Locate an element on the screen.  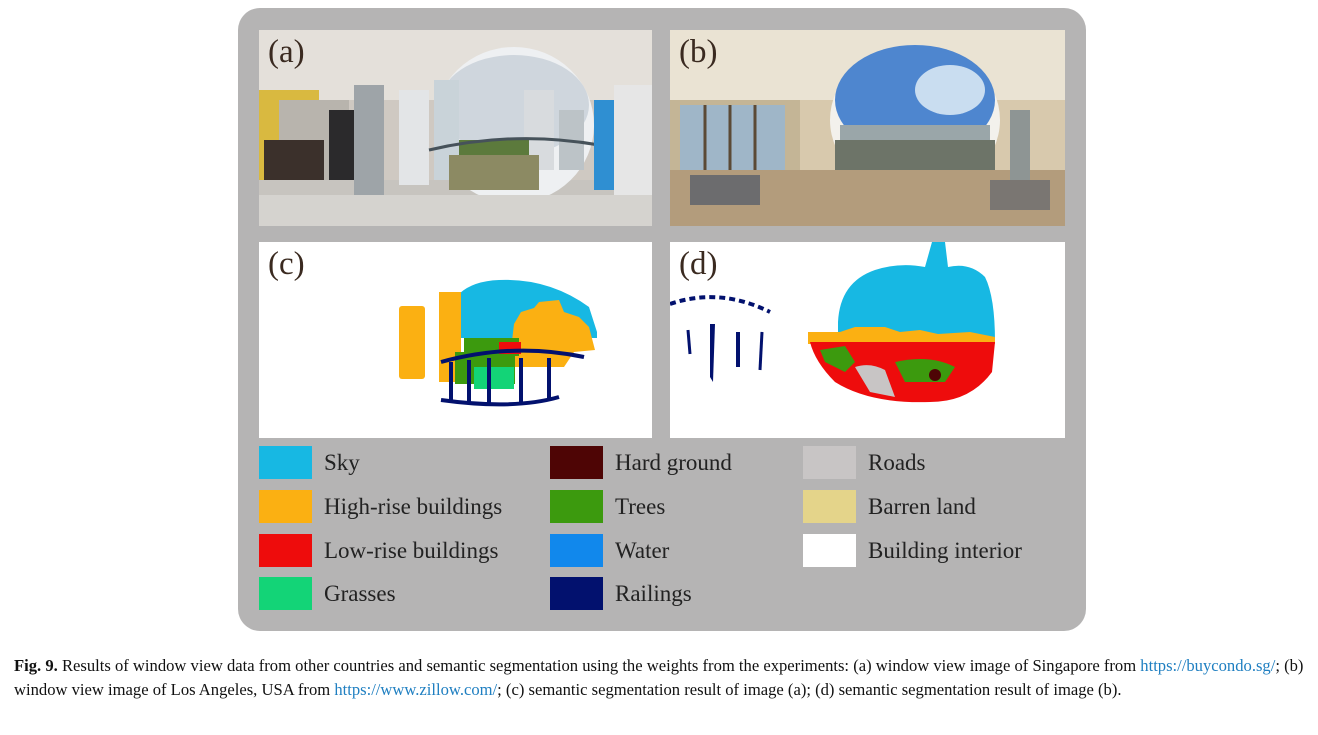
caption-link-buycondo: https://buycondo.sg/ is located at coordinates (1208, 665).